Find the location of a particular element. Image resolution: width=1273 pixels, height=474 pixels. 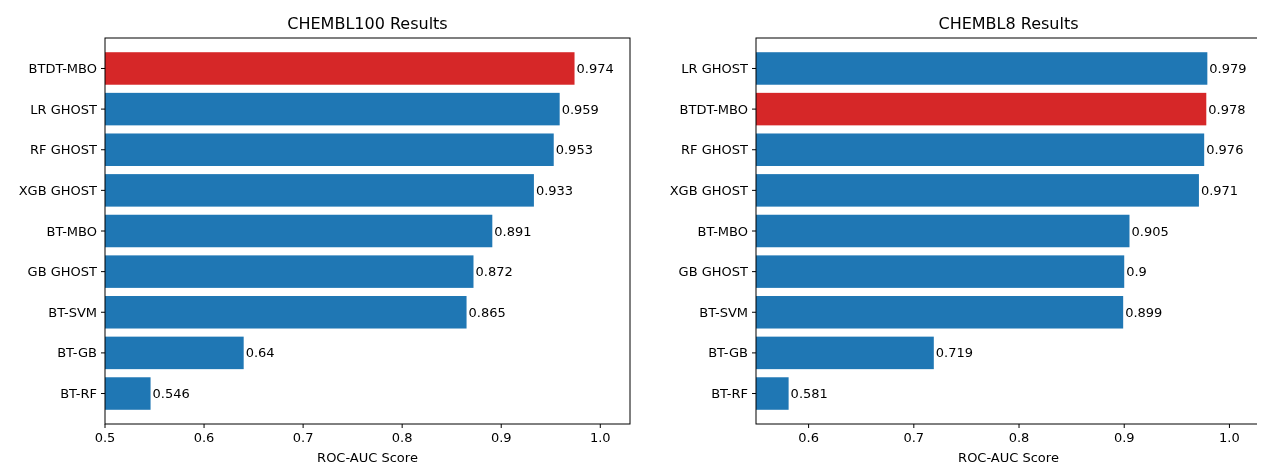

data-label: 0.719 is located at coordinates (954, 353).